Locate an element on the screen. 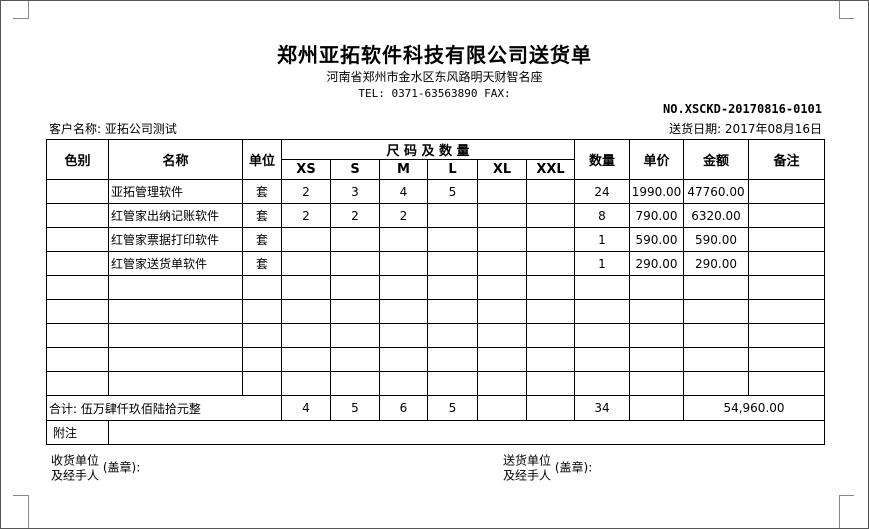 This screenshot has width=869, height=529. remark-row: 附注 is located at coordinates (435, 432).